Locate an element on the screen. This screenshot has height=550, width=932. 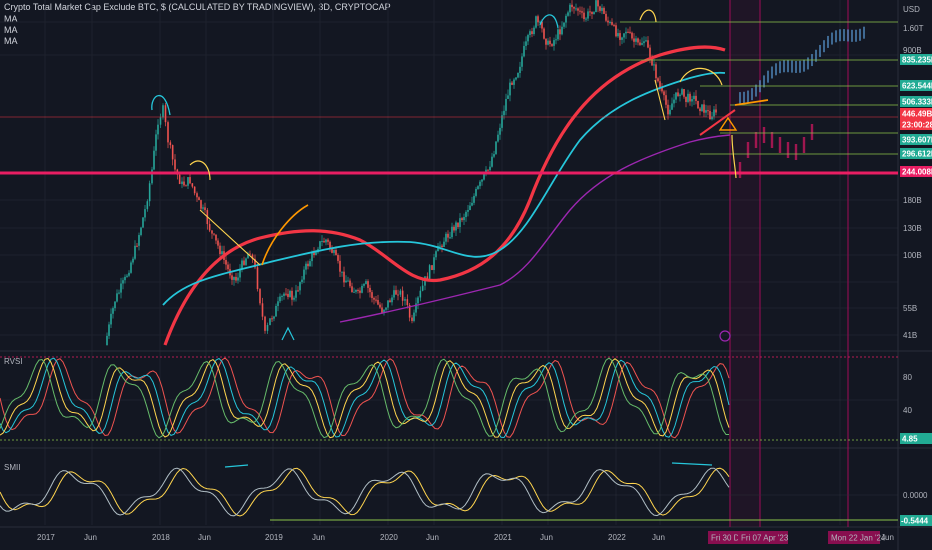
time-axis-label: 2022 is located at coordinates (617, 537).